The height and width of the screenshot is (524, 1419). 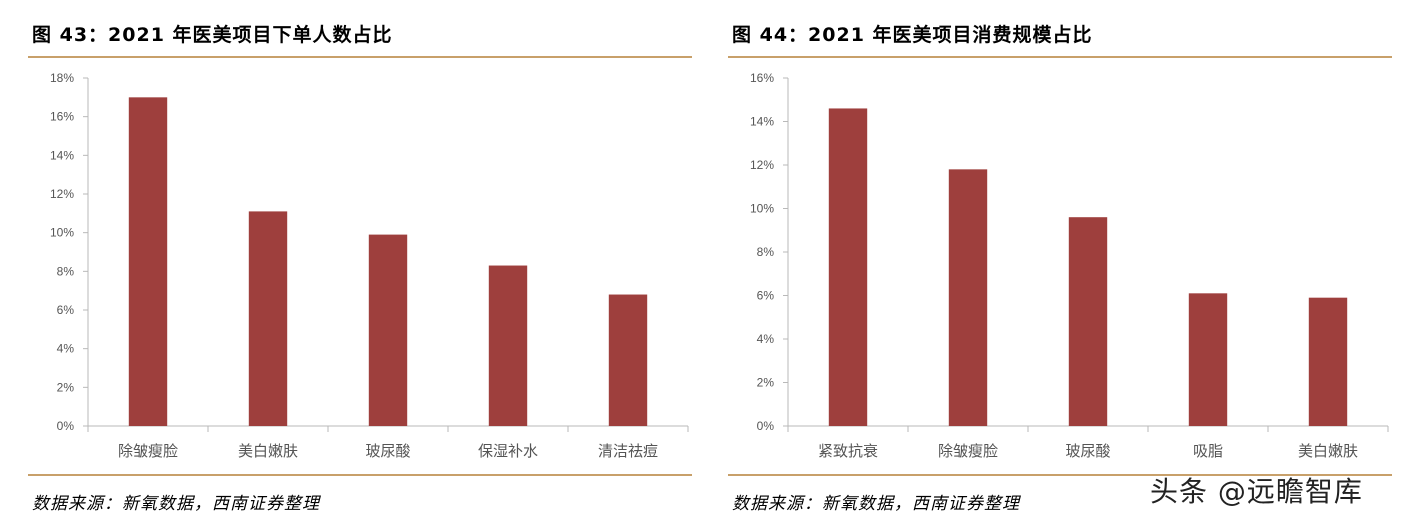 What do you see at coordinates (848, 451) in the screenshot?
I see `x-category-label: 紧致抗衰` at bounding box center [848, 451].